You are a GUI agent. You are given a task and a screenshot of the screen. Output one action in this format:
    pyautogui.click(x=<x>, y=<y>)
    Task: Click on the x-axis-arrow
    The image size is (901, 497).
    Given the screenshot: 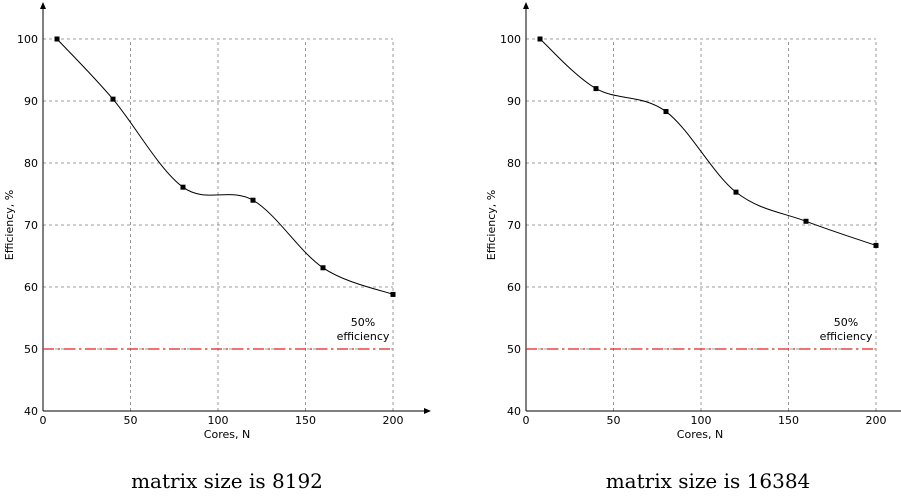 What is the action you would take?
    pyautogui.click(x=427, y=411)
    